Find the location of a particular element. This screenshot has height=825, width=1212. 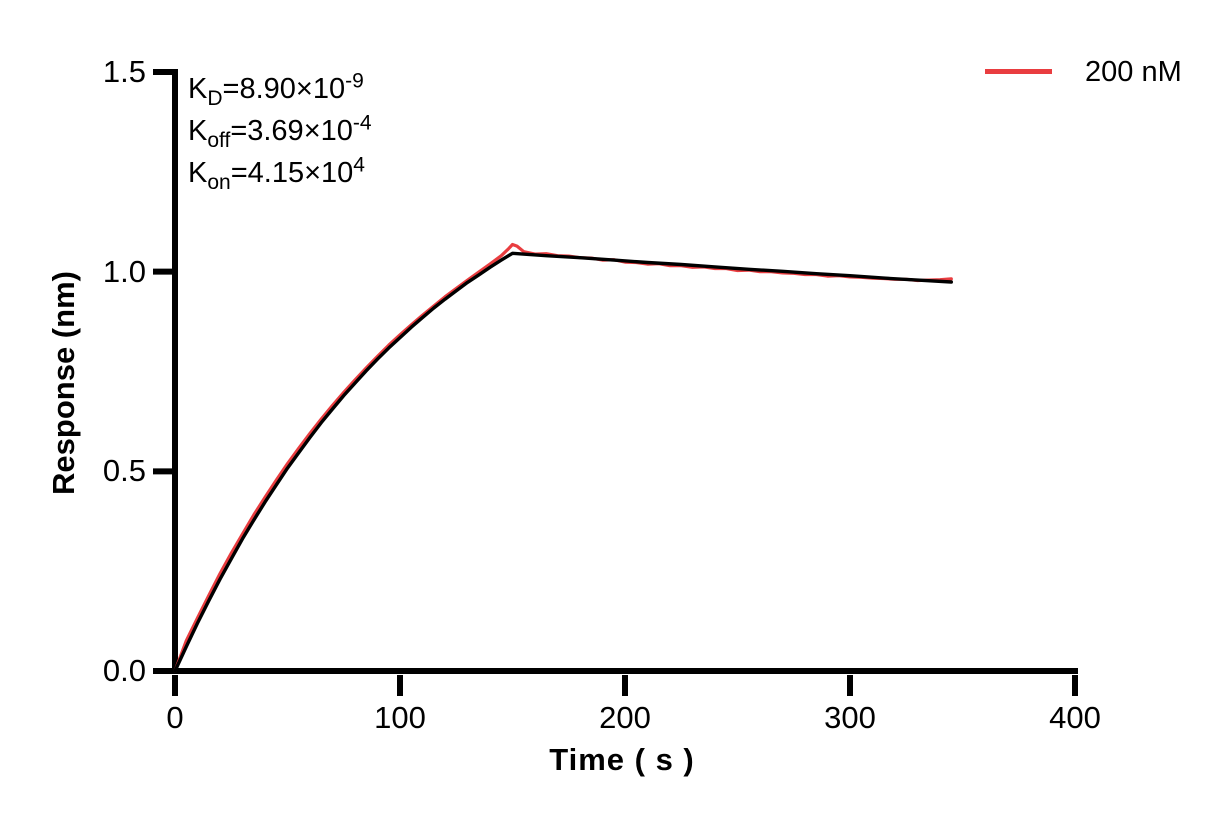

kd-exponent: -9 is located at coordinates (354, 81).